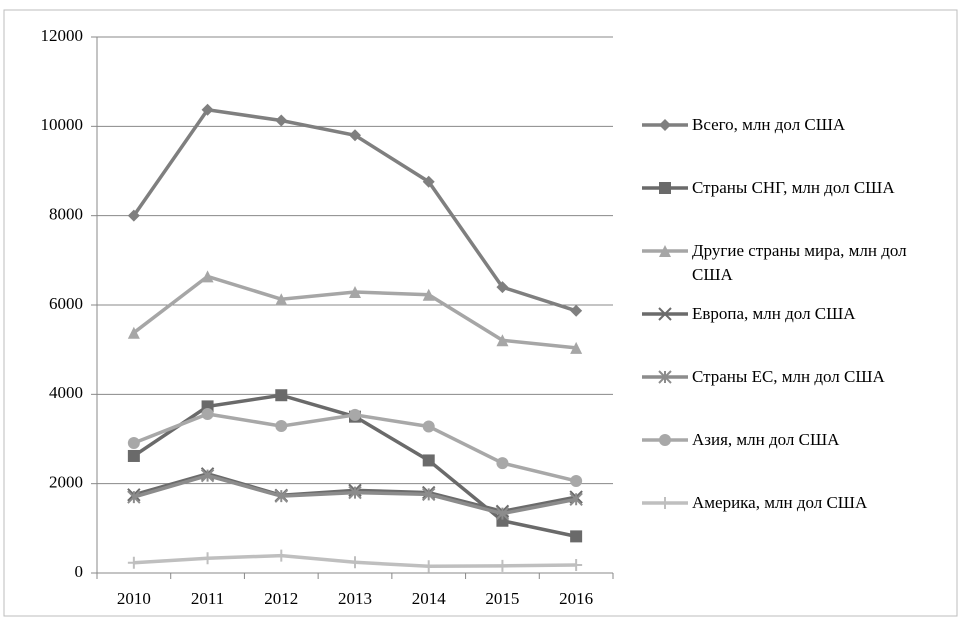  What do you see at coordinates (355, 447) in the screenshot?
I see `series-line` at bounding box center [355, 447].